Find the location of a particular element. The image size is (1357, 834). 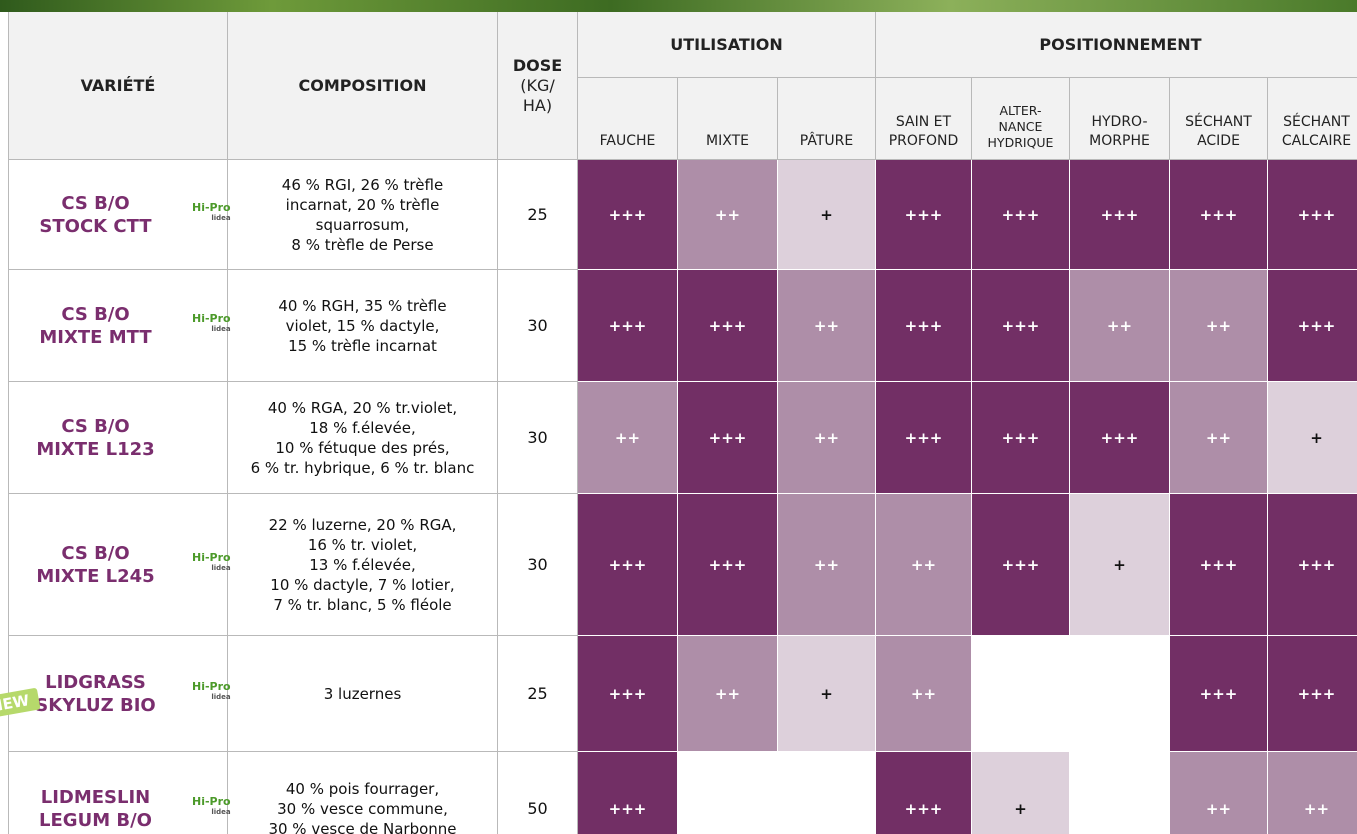

column-header-text: HYDRIQUE is located at coordinates (1020, 142).